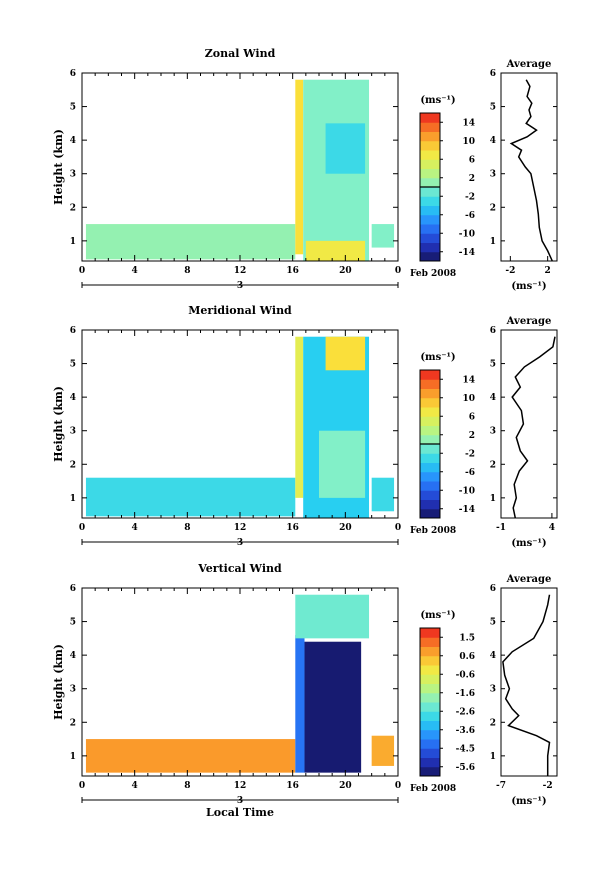 This screenshot has width=610, height=873. Describe the element at coordinates (240, 286) in the screenshot. I see `day-label: 3` at that location.